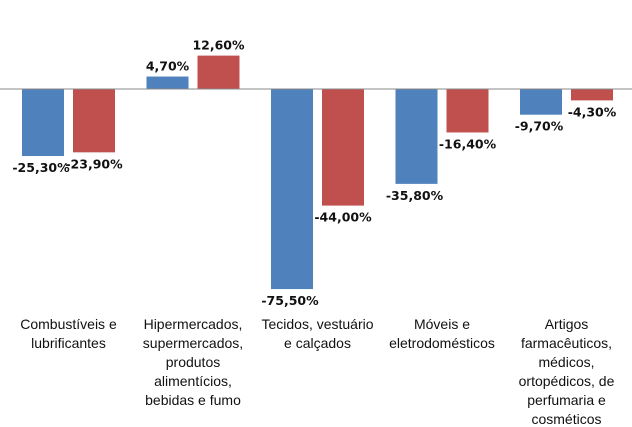 This screenshot has width=632, height=427. What do you see at coordinates (468, 143) in the screenshot?
I see `data-label: -16,40%` at bounding box center [468, 143].